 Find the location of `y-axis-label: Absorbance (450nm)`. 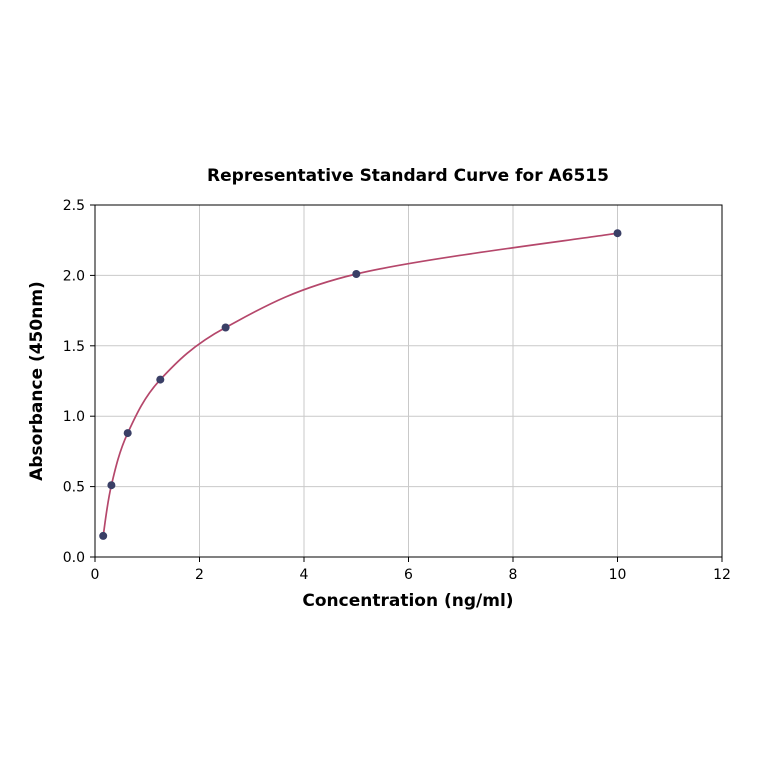

y-axis-label: Absorbance (450nm) is located at coordinates (37, 381).